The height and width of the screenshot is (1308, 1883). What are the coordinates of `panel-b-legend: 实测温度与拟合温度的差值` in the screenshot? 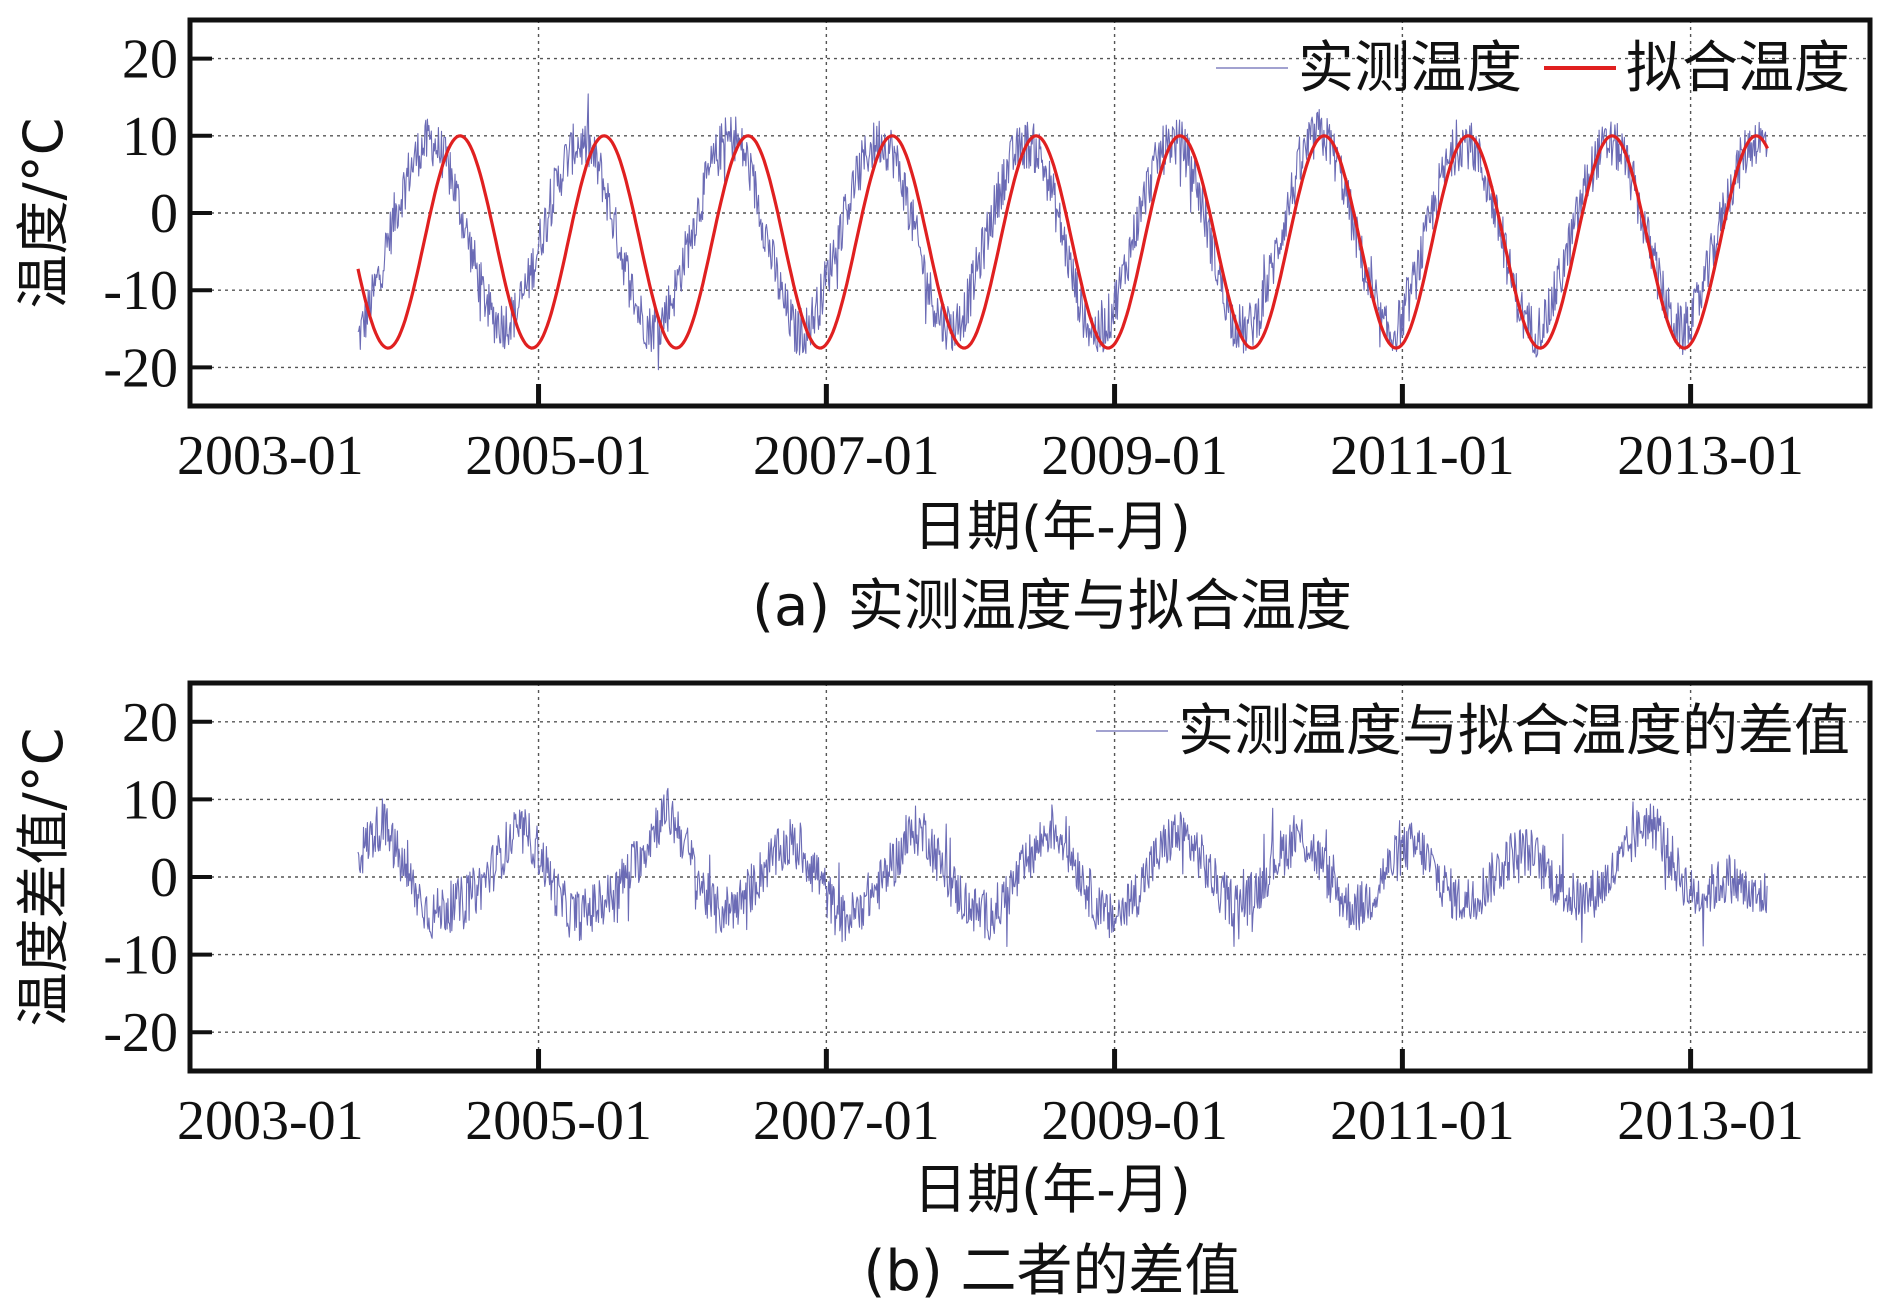 It's located at (1473, 731).